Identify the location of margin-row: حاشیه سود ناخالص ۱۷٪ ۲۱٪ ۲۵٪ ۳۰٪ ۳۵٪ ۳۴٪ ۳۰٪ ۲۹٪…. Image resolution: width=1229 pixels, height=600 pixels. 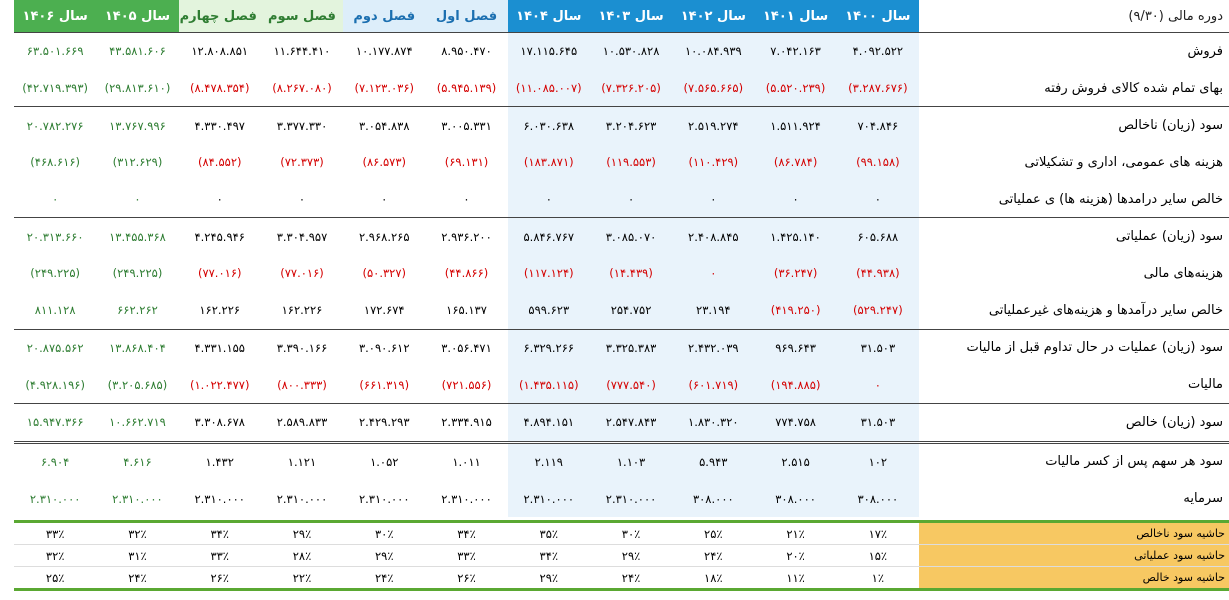
(621, 533).